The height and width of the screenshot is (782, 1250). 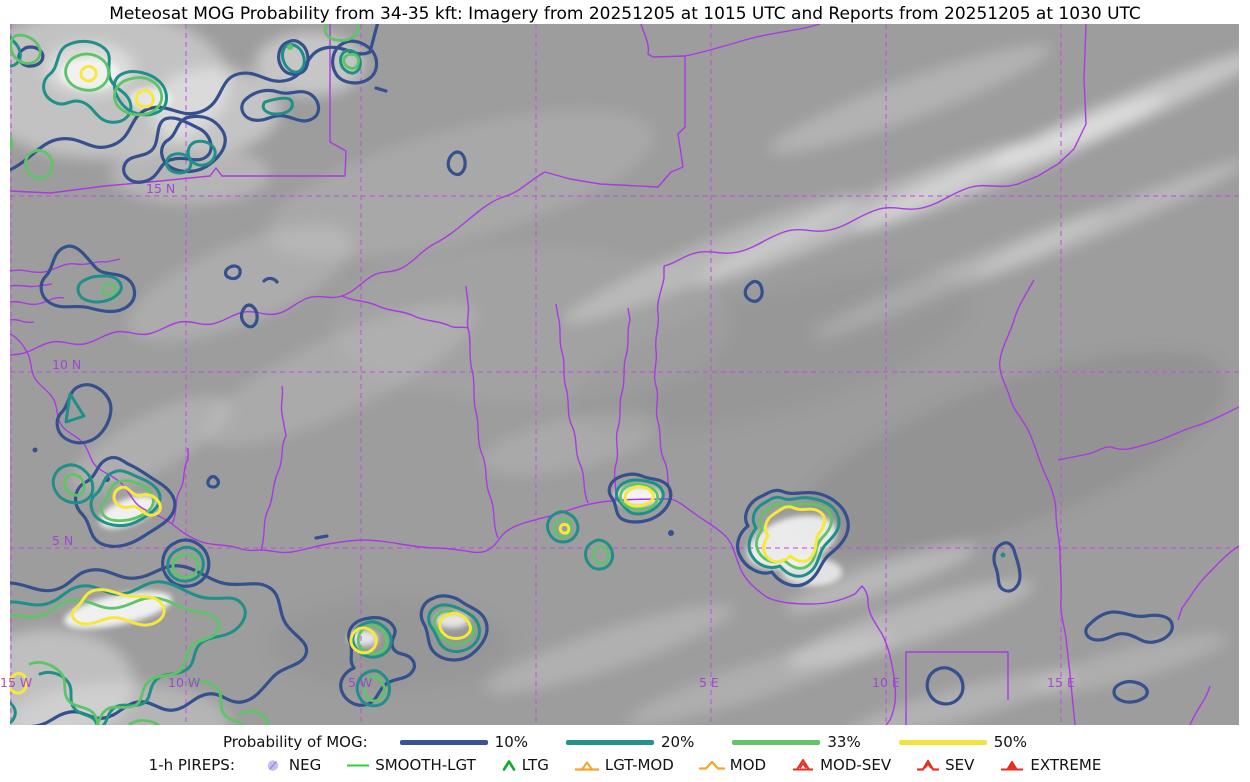 I want to click on pirep-item-sev: SEV, so click(x=944, y=765).